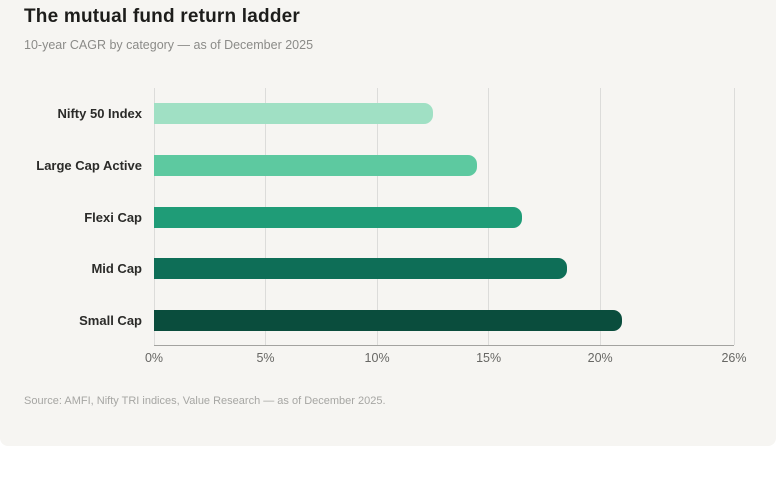 This screenshot has height=482, width=776. Describe the element at coordinates (734, 358) in the screenshot. I see `x-tick-label: 26%` at that location.